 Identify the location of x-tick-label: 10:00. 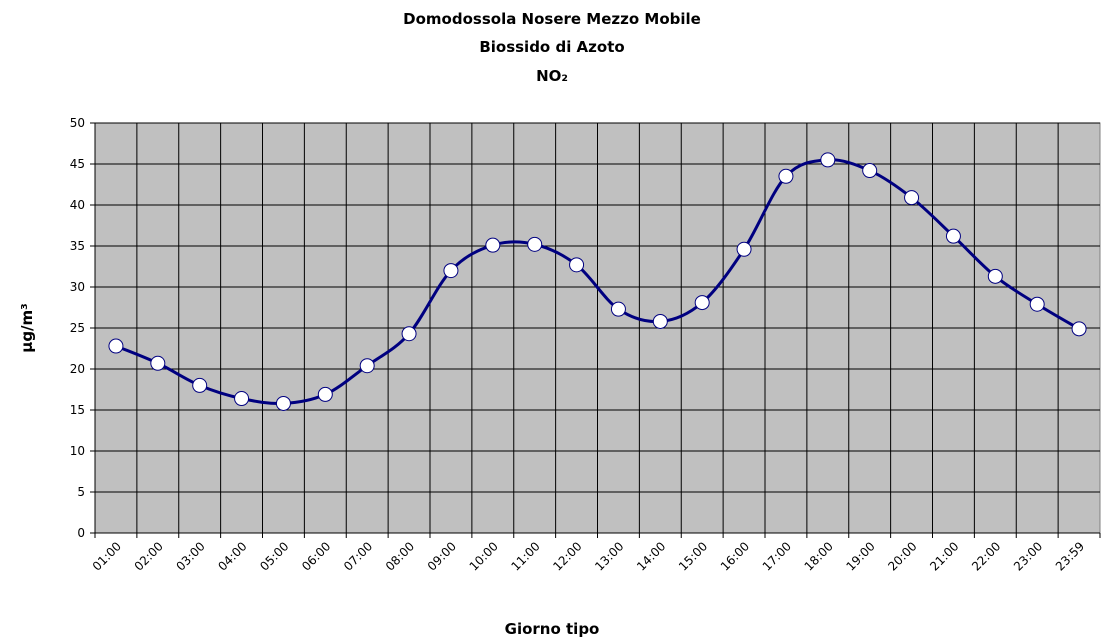
(484, 556).